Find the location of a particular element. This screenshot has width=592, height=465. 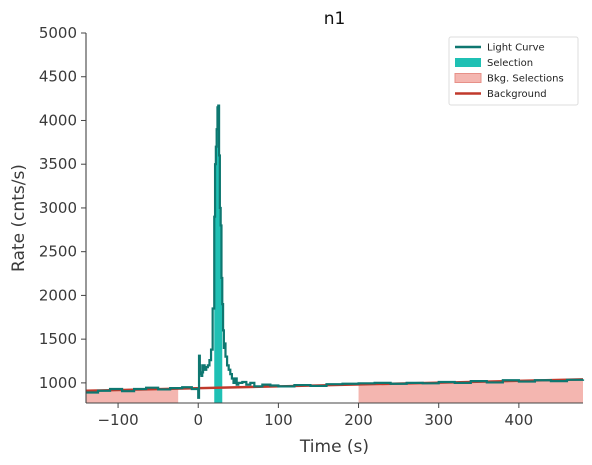

x-tick-label: 400 is located at coordinates (519, 420).